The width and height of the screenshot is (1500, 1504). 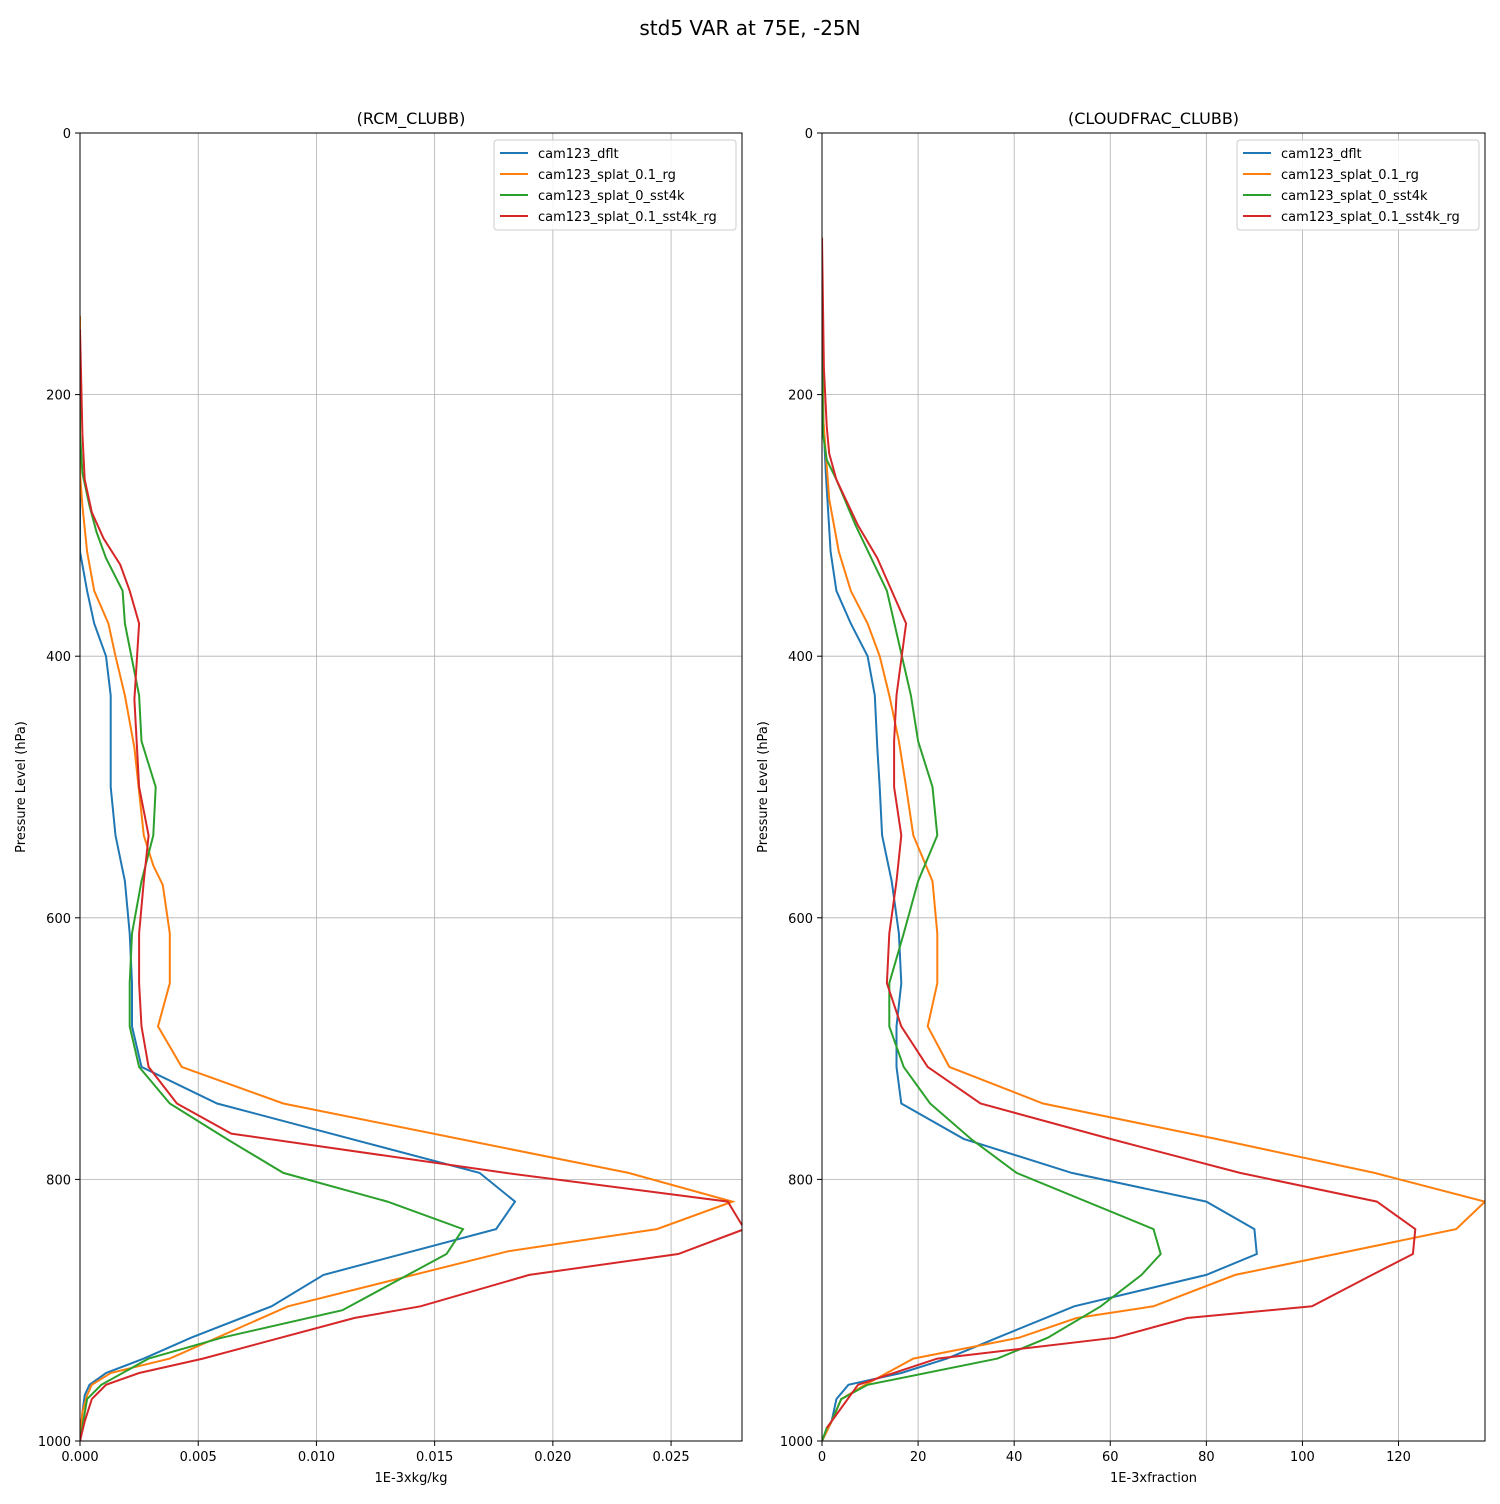 What do you see at coordinates (411, 119) in the screenshot?
I see `subplot-title: (RCM_CLUBB)` at bounding box center [411, 119].